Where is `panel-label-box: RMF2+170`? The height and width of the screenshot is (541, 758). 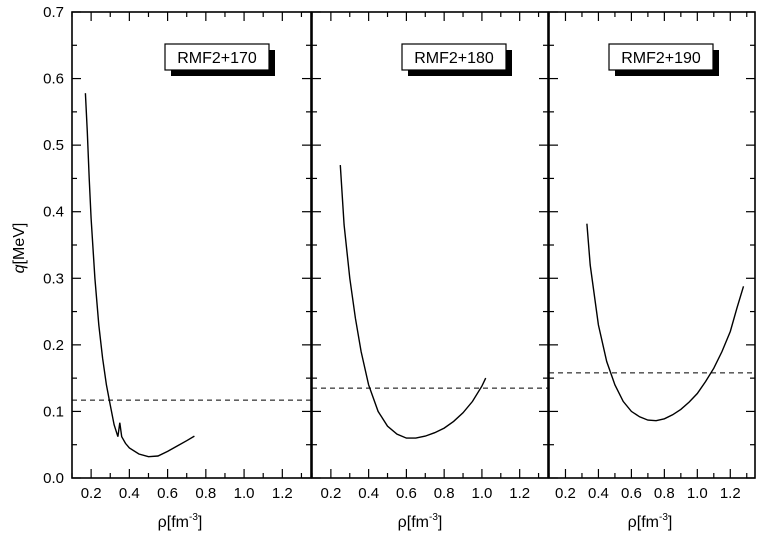 panel-label-box: RMF2+170 is located at coordinates (220, 60).